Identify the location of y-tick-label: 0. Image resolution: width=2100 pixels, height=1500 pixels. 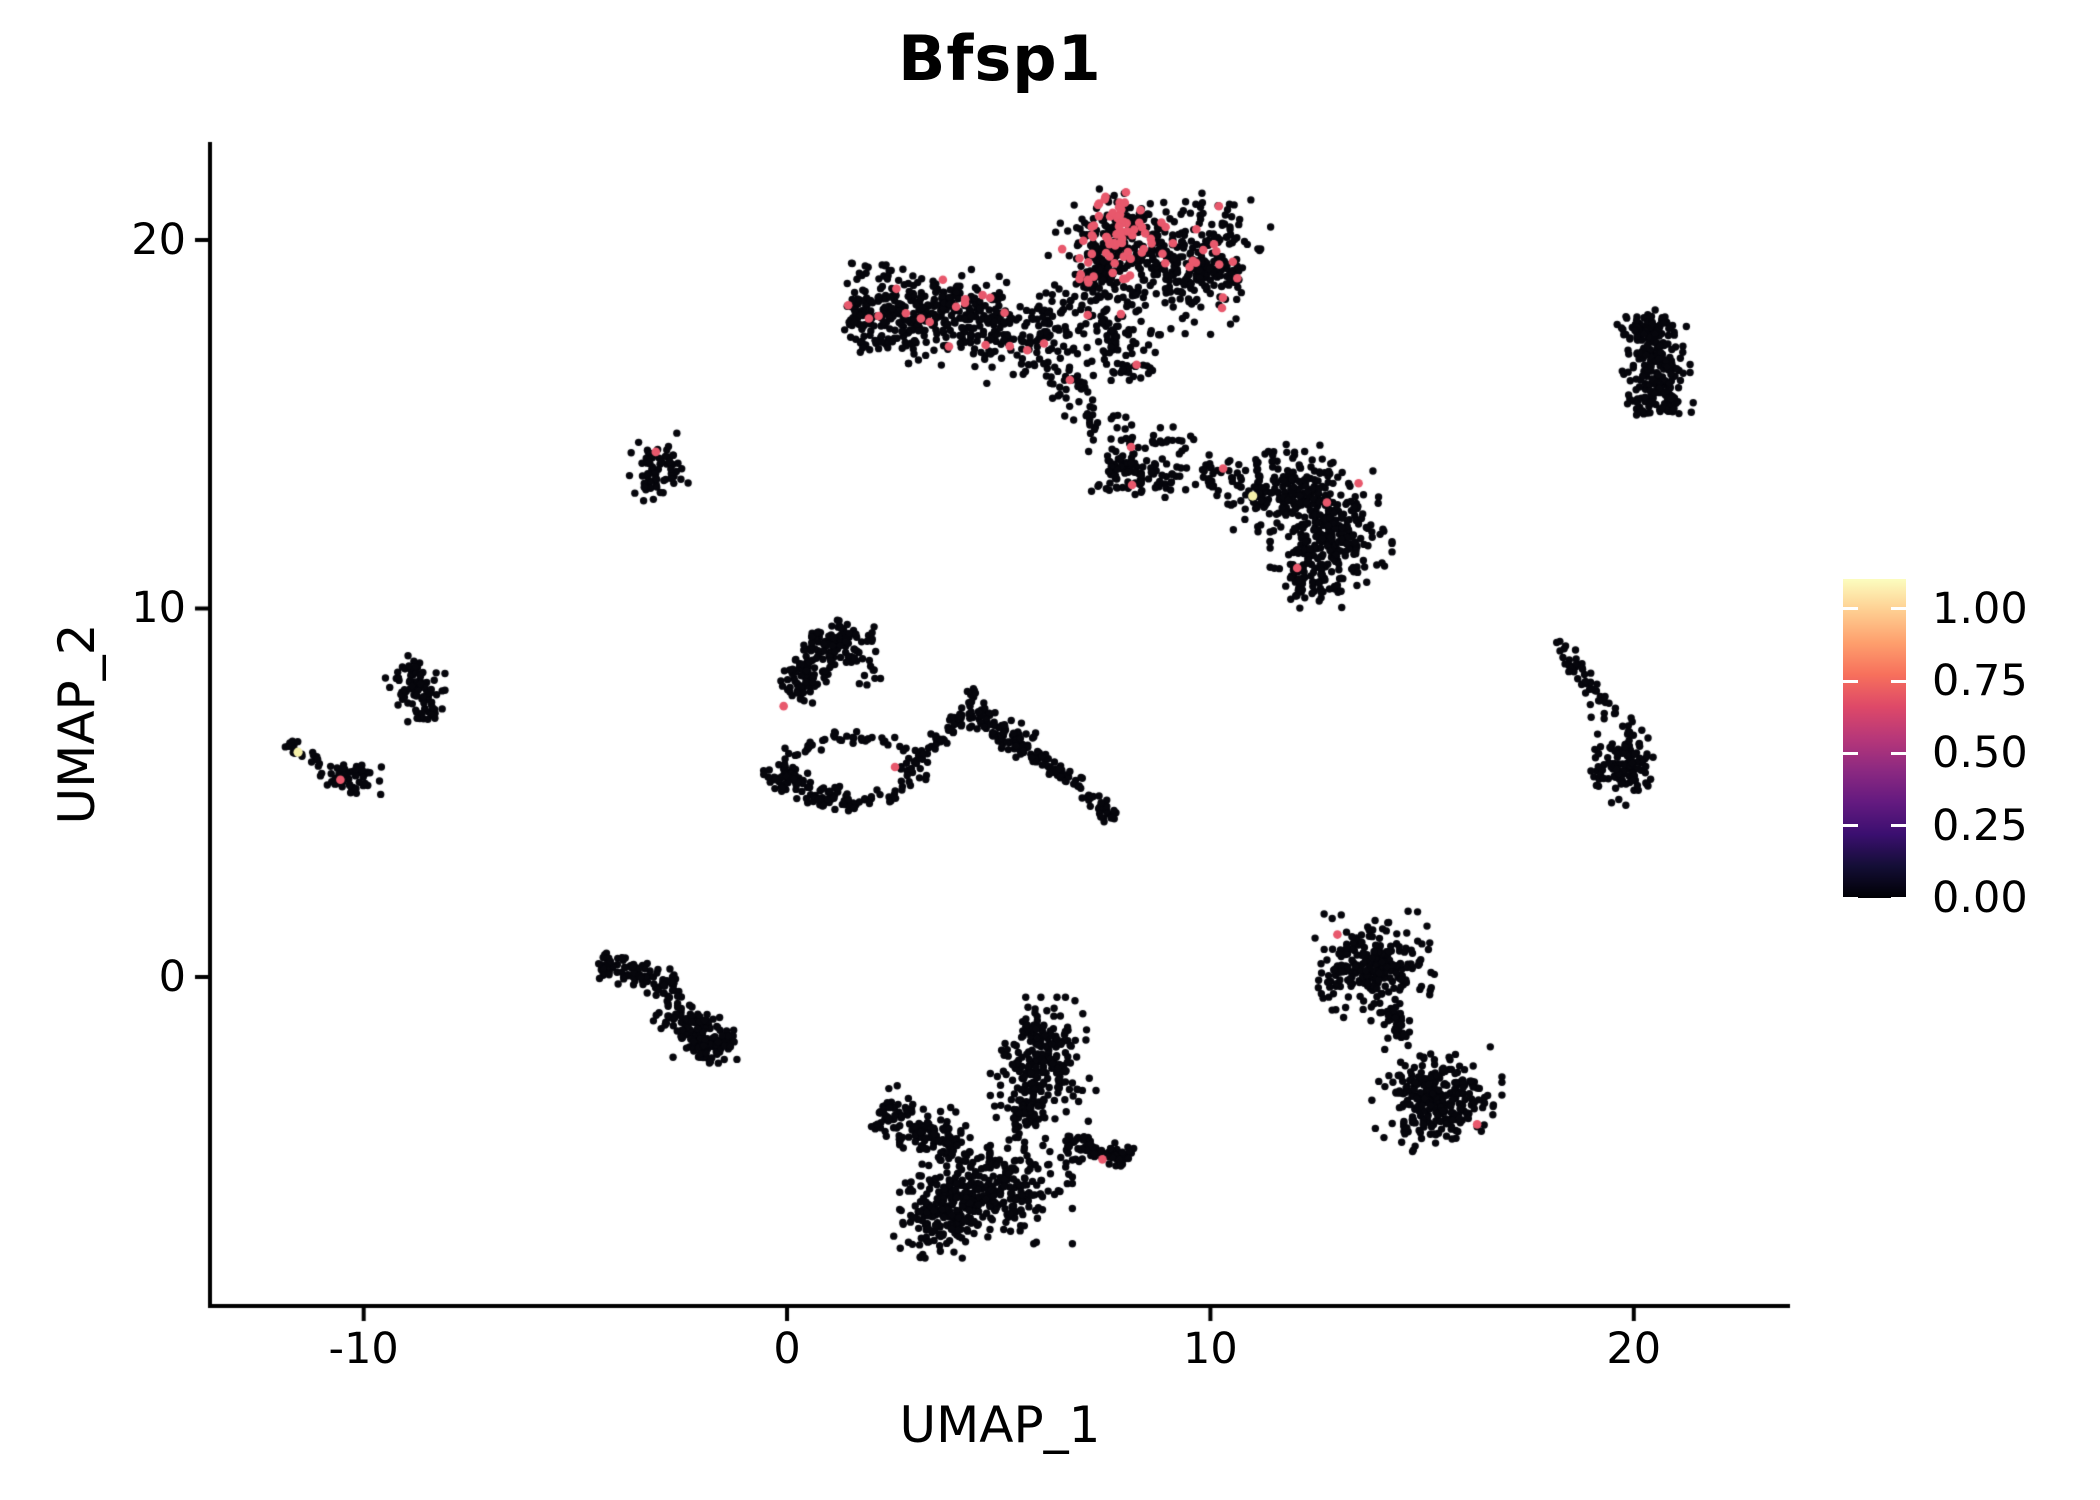
(172, 976).